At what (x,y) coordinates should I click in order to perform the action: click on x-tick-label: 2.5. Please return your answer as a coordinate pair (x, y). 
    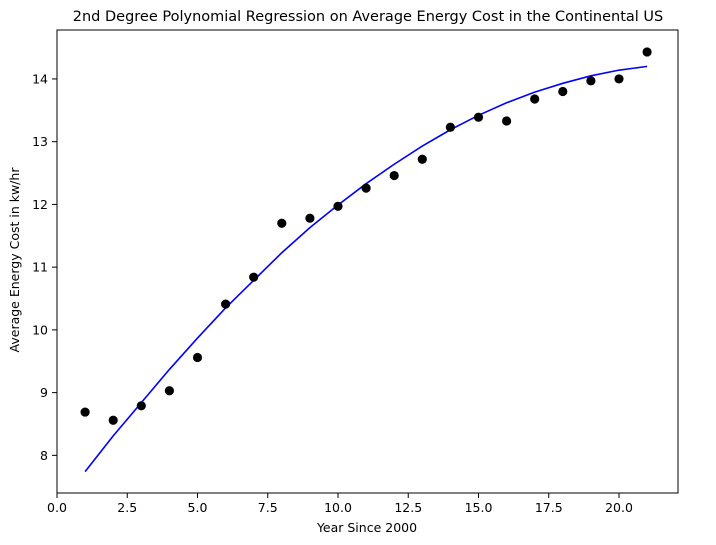
    Looking at the image, I should click on (127, 507).